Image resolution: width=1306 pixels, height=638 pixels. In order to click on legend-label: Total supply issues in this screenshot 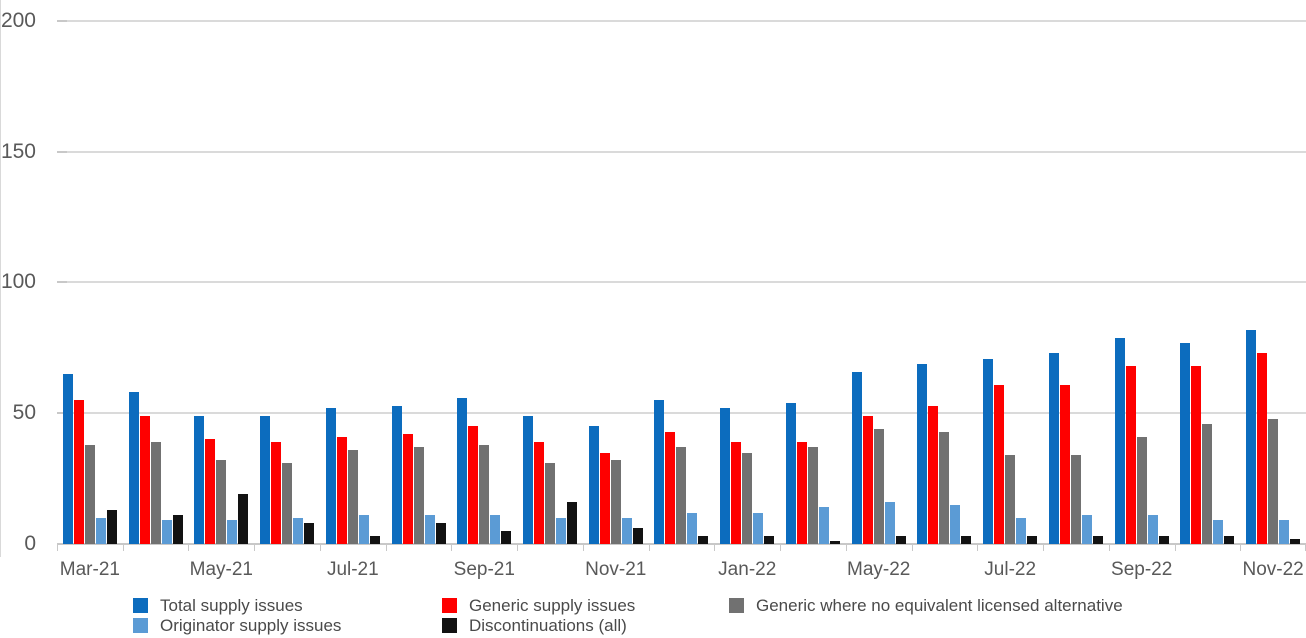, I will do `click(231, 605)`.